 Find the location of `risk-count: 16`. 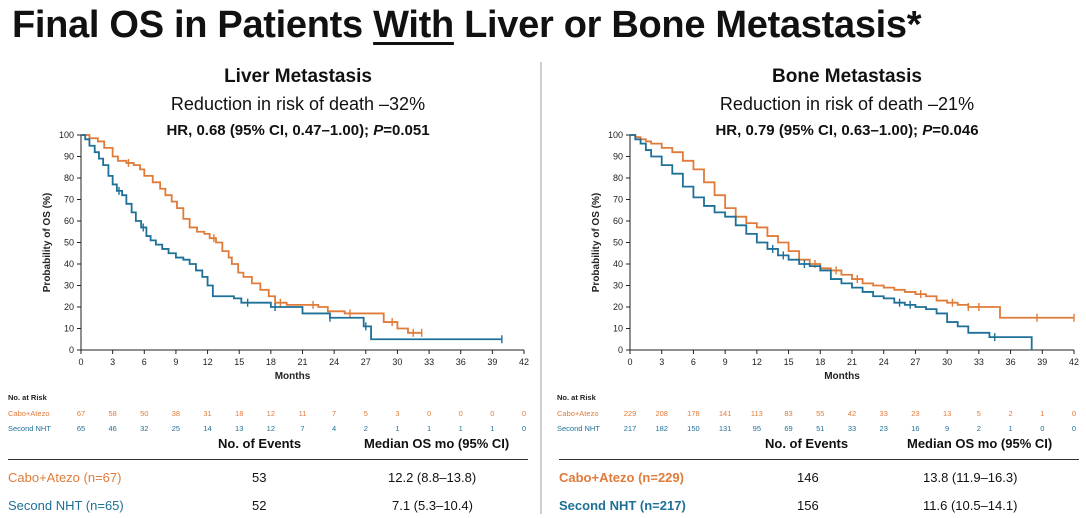

risk-count: 16 is located at coordinates (915, 428).